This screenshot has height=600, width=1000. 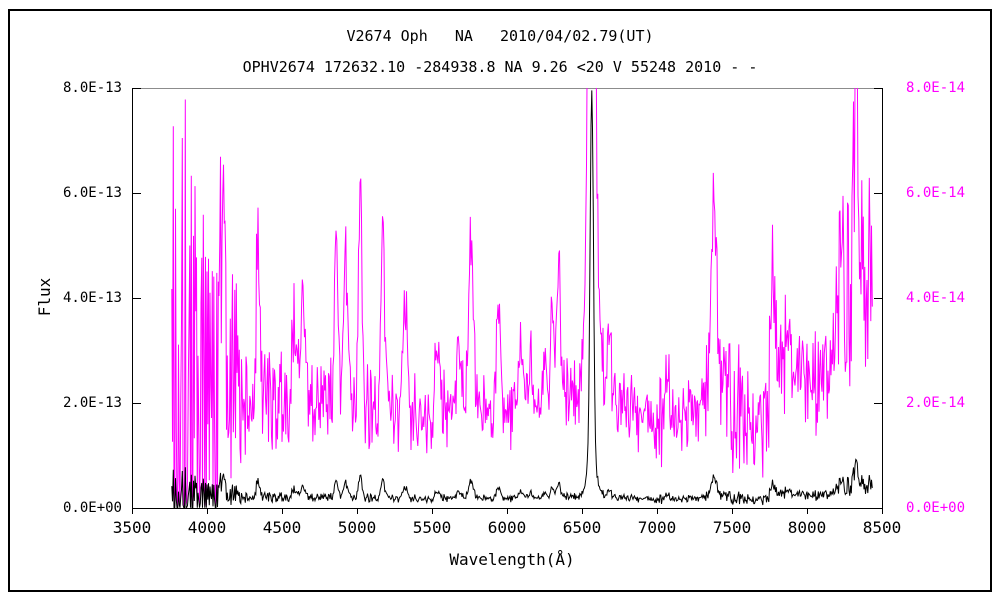 What do you see at coordinates (657, 527) in the screenshot?
I see `x-tick-label: 7000` at bounding box center [657, 527].